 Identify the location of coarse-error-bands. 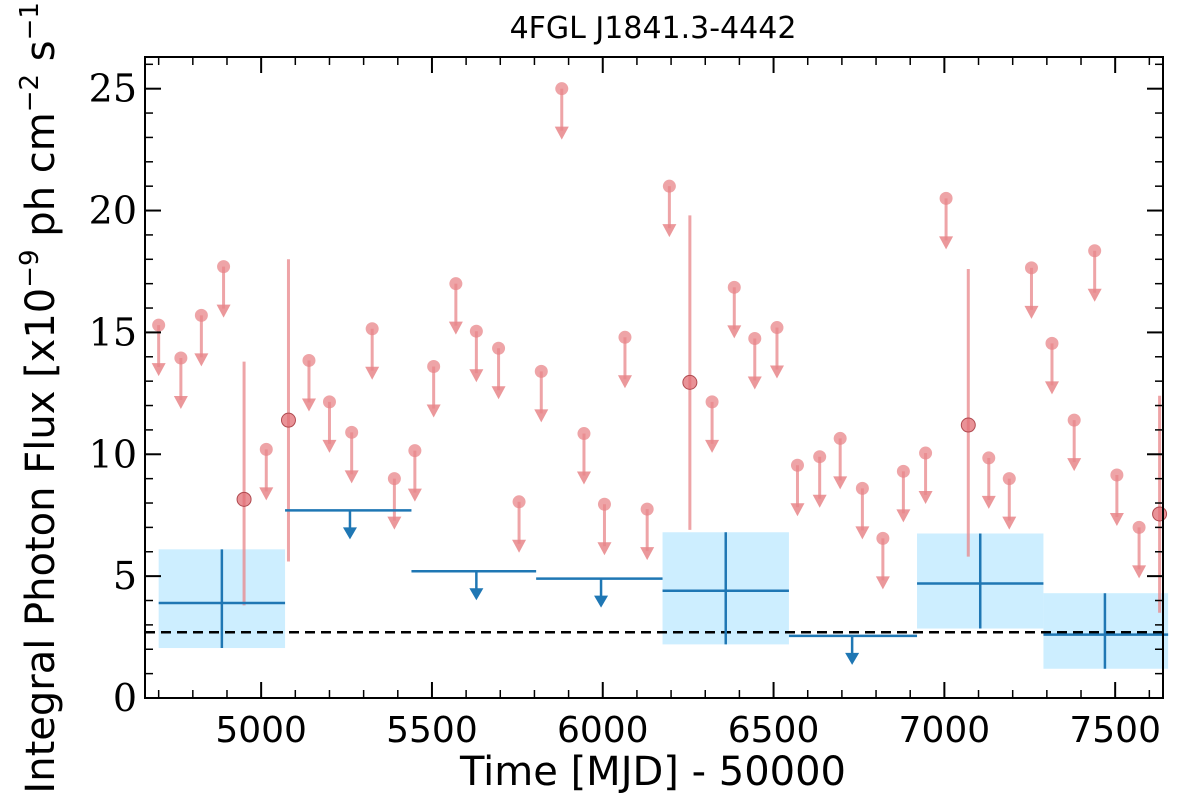
(663, 600).